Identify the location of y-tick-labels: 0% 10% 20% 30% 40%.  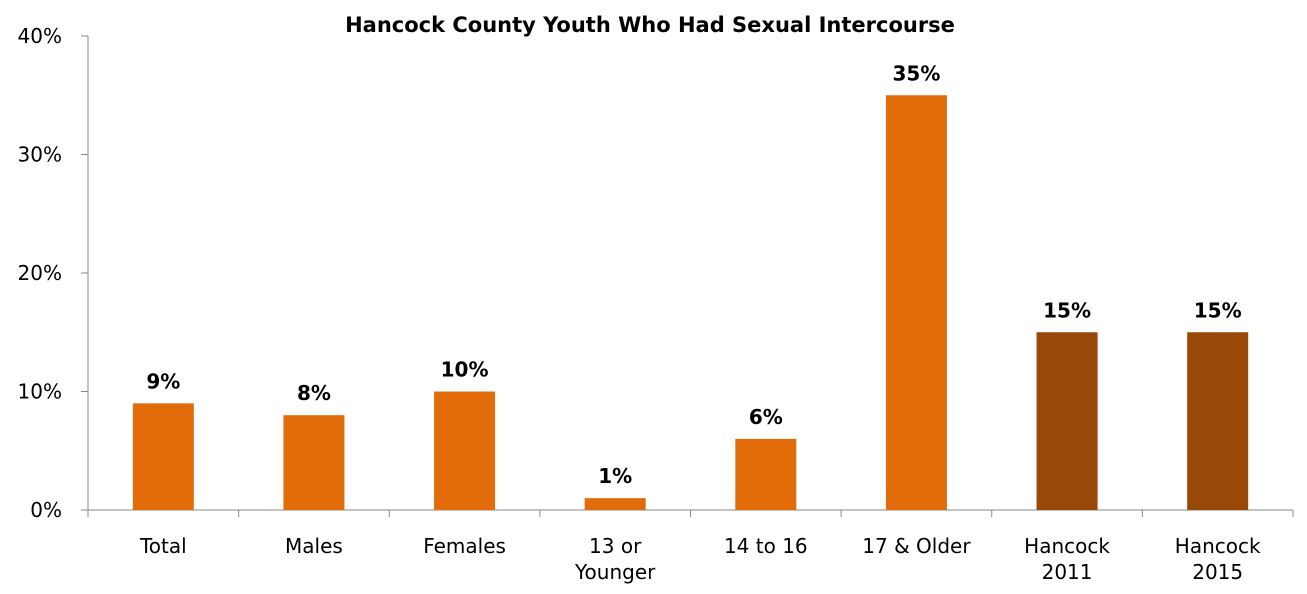
(40, 273).